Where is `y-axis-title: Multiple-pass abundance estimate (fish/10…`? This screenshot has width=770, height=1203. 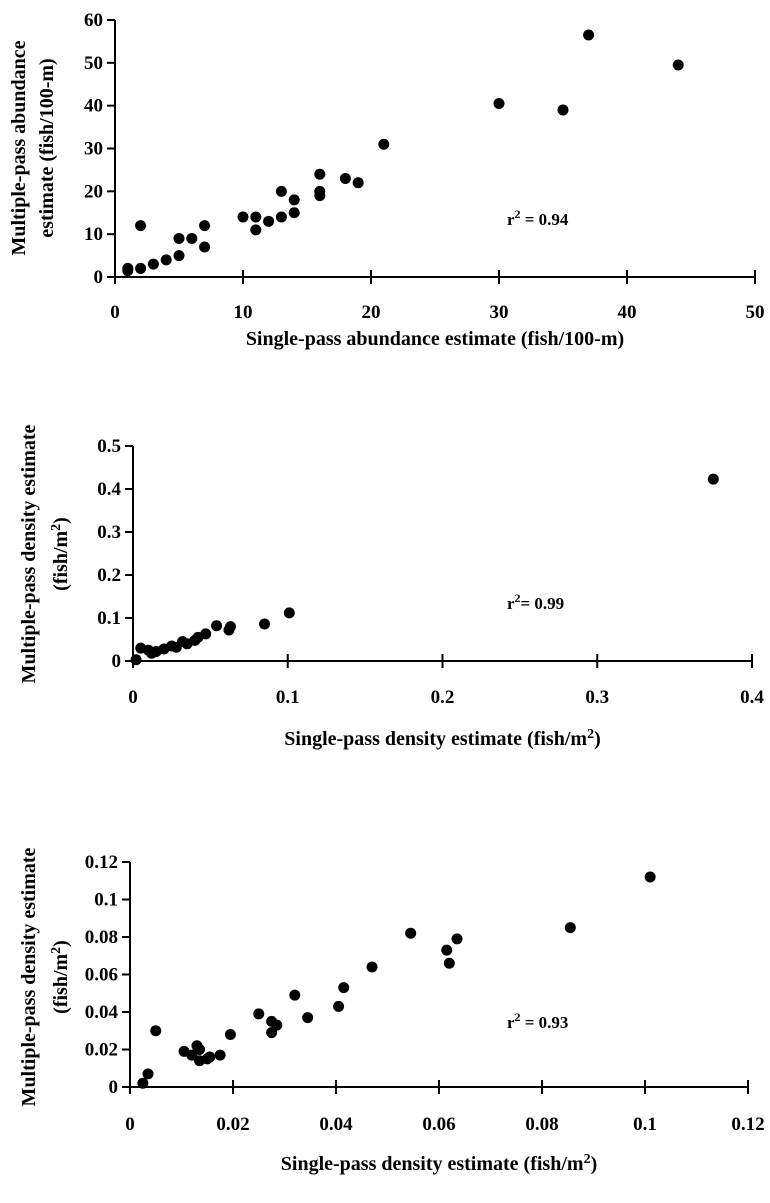
y-axis-title: Multiple-pass abundance estimate (fish/10… is located at coordinates (33, 147).